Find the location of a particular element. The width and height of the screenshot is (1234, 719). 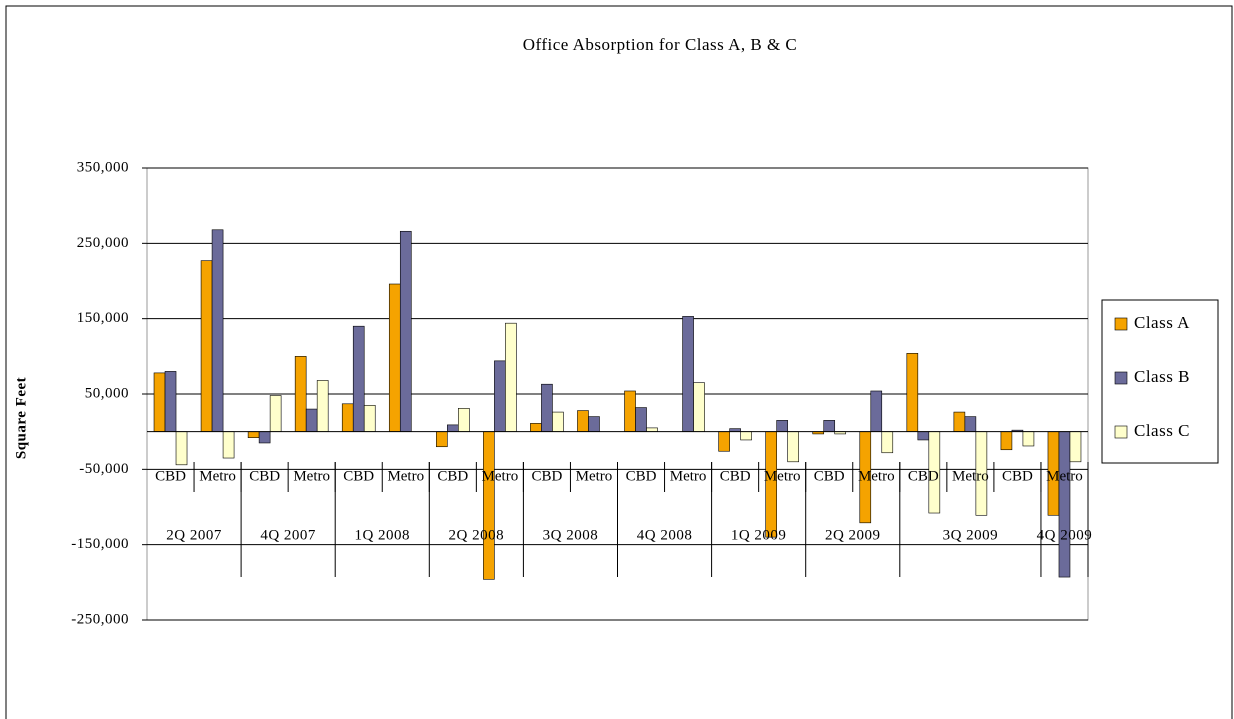

x-group-label: 3Q 2008 is located at coordinates (571, 535).